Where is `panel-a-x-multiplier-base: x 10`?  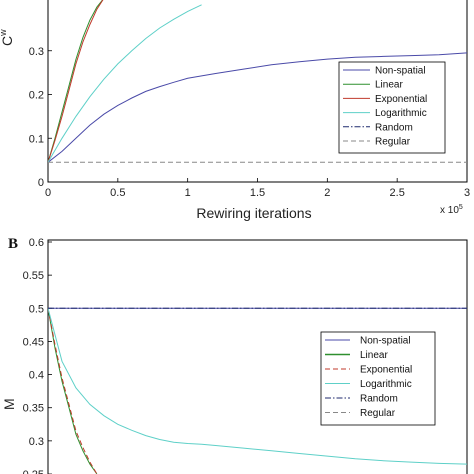
panel-a-x-multiplier-base: x 10 is located at coordinates (449, 210).